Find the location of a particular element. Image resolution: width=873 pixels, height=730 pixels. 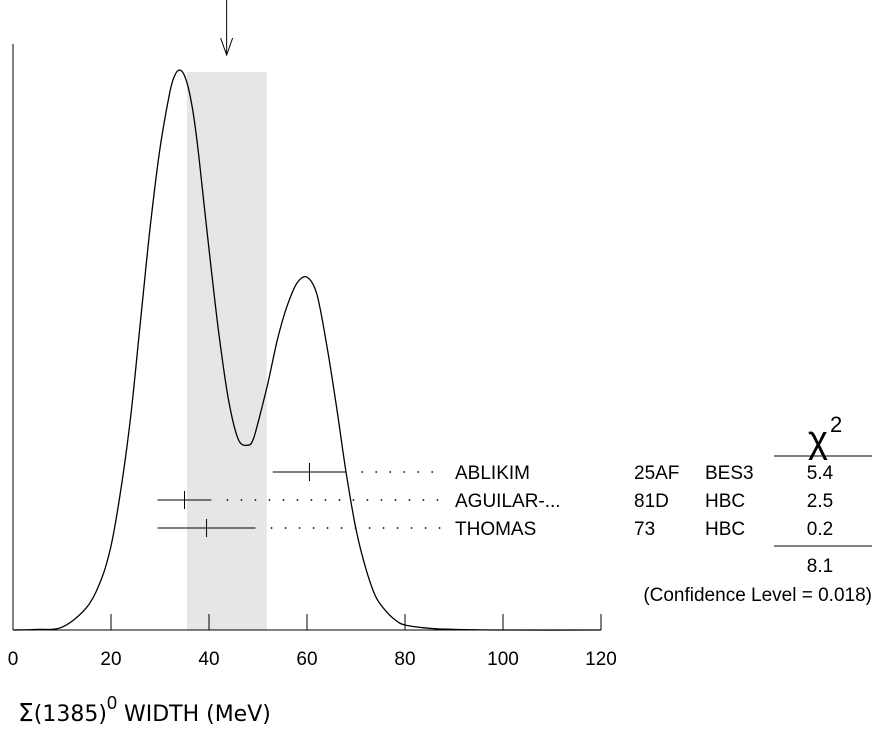

x-tick-label: 80 is located at coordinates (404, 659).